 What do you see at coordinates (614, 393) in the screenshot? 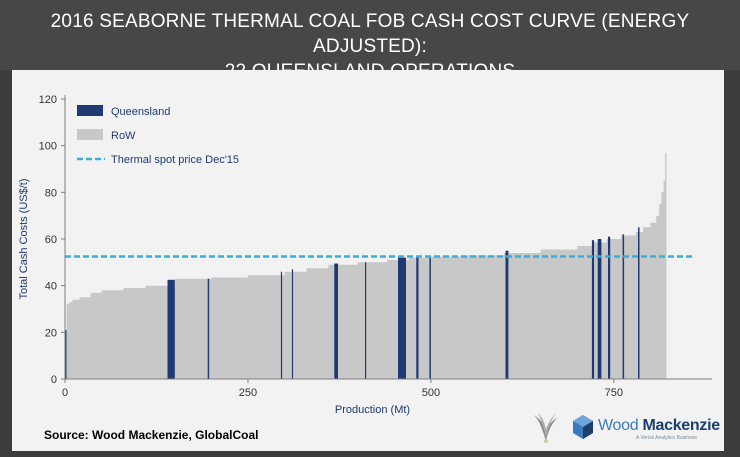
I see `x-tick-label-750: 750` at bounding box center [614, 393].